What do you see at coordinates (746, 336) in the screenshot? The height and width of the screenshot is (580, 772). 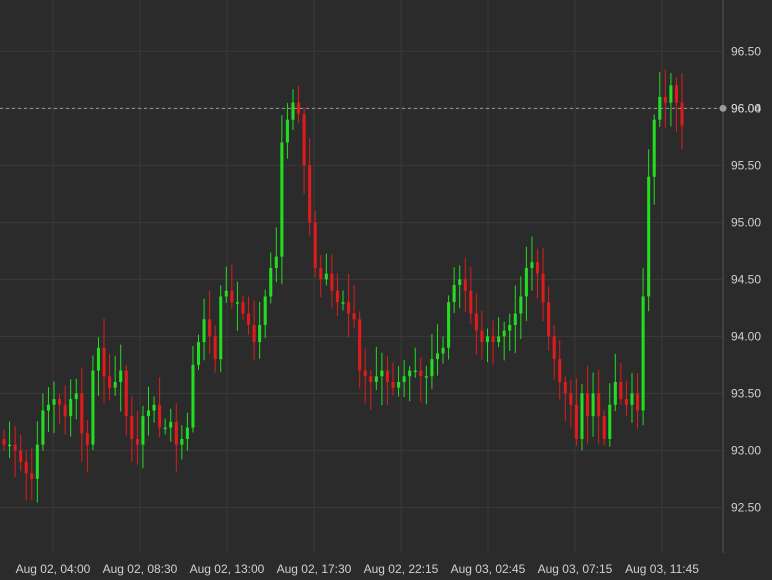 I see `y-tick-label: 94.00` at bounding box center [746, 336].